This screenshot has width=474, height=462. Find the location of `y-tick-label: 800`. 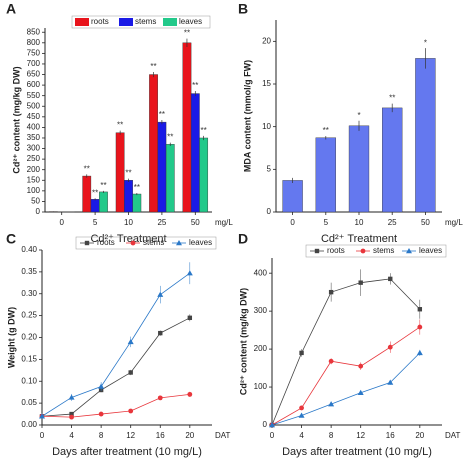

y-tick-label: 800 is located at coordinates (34, 42).